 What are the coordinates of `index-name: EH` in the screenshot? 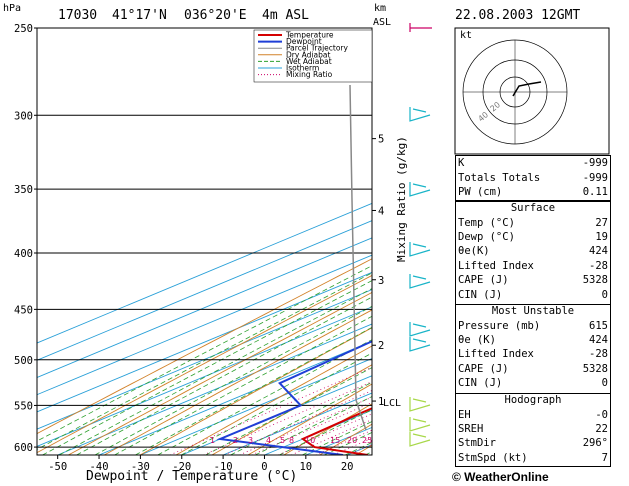 It's located at (464, 414).